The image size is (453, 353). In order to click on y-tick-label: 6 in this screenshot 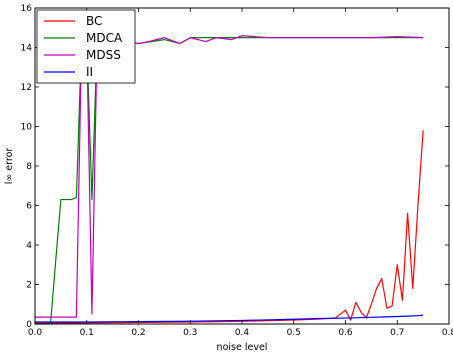, I will do `click(29, 207)`.